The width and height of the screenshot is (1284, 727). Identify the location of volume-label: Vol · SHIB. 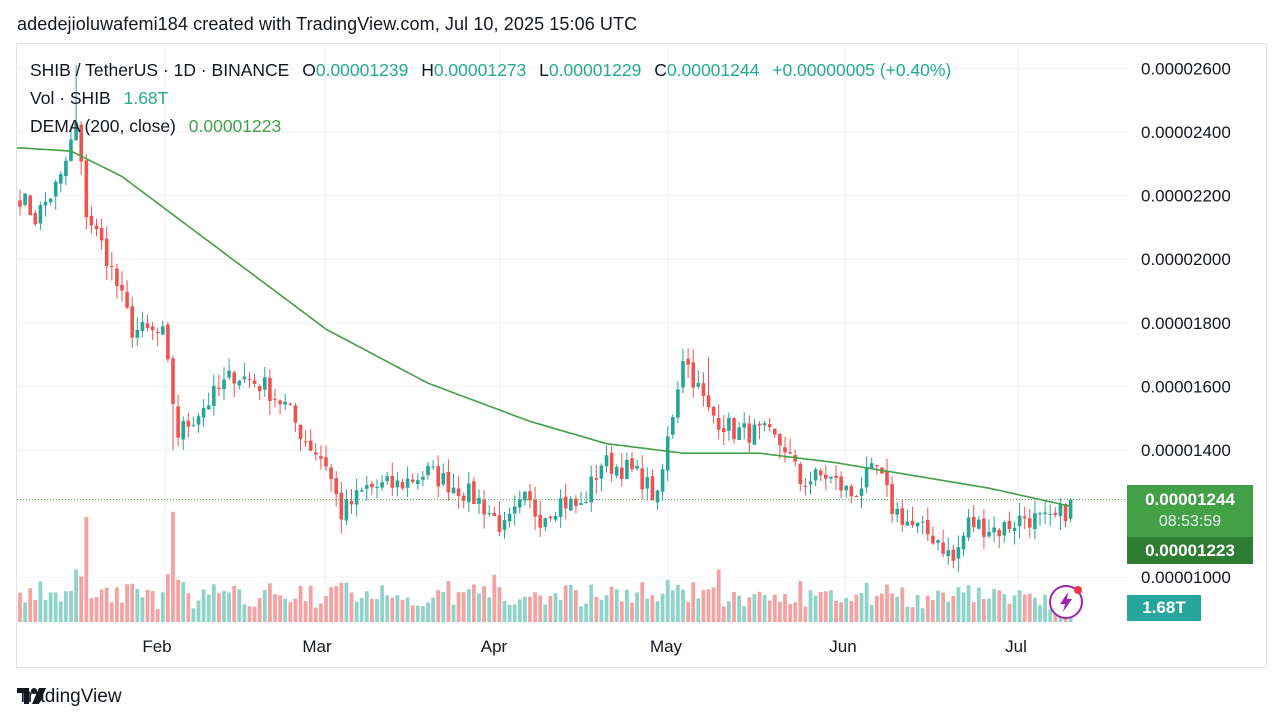
(70, 98).